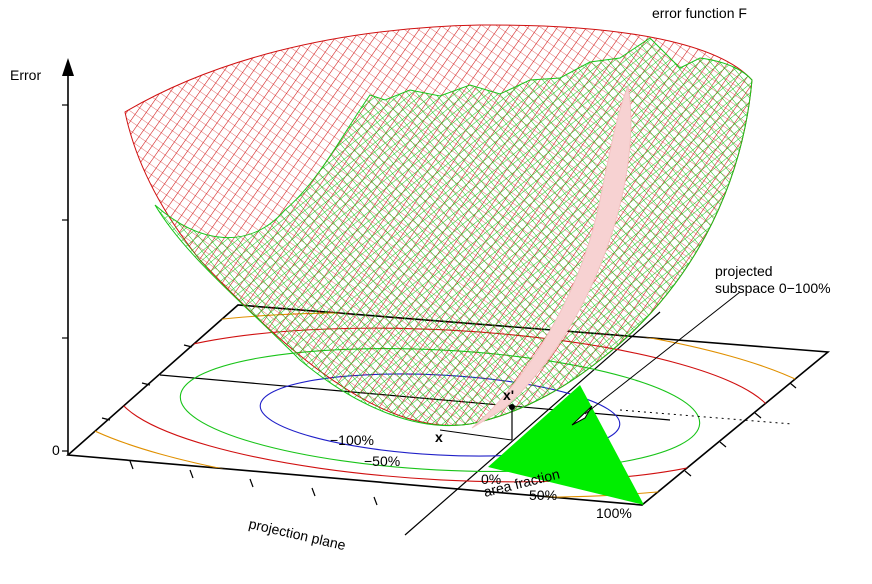 The height and width of the screenshot is (584, 872). I want to click on error-axis-arrow, so click(68, 67).